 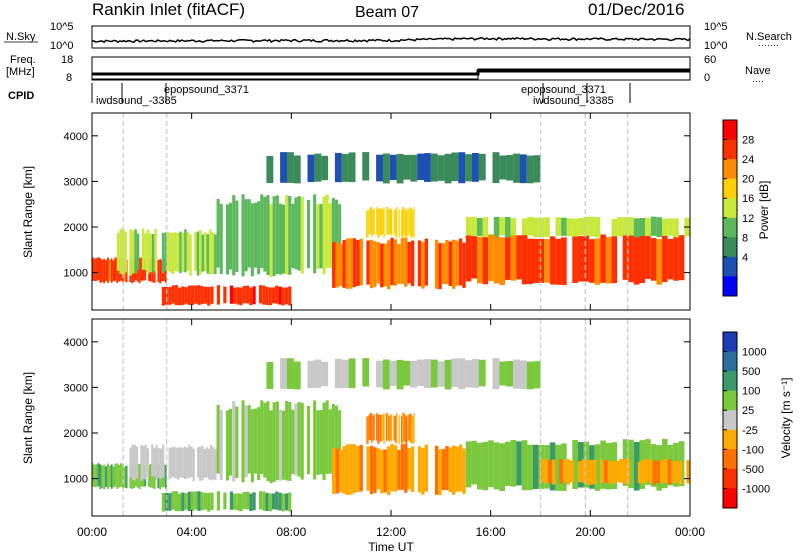 I want to click on x-tick-label: 16:00, so click(x=491, y=532).